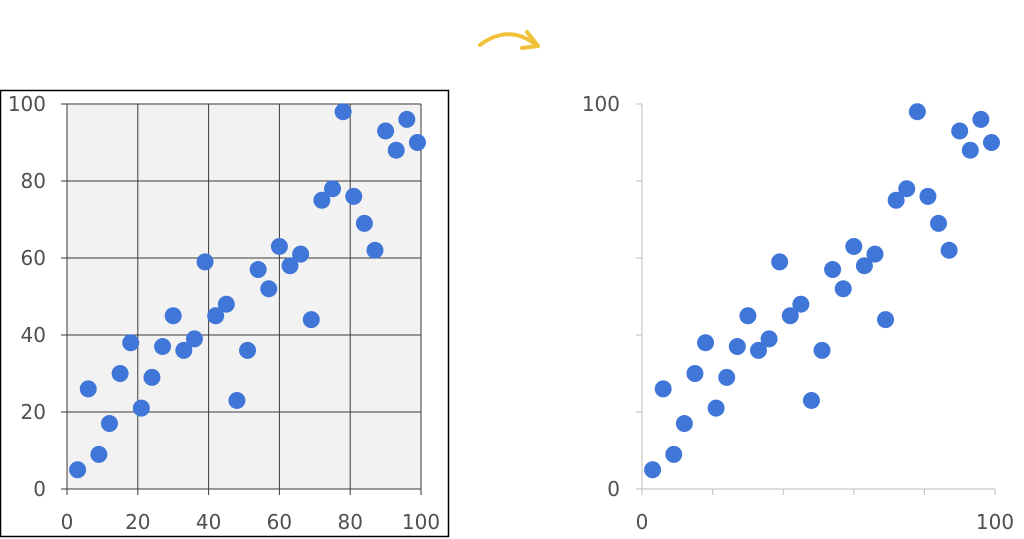  I want to click on arrow-shaft, so click(507, 39).